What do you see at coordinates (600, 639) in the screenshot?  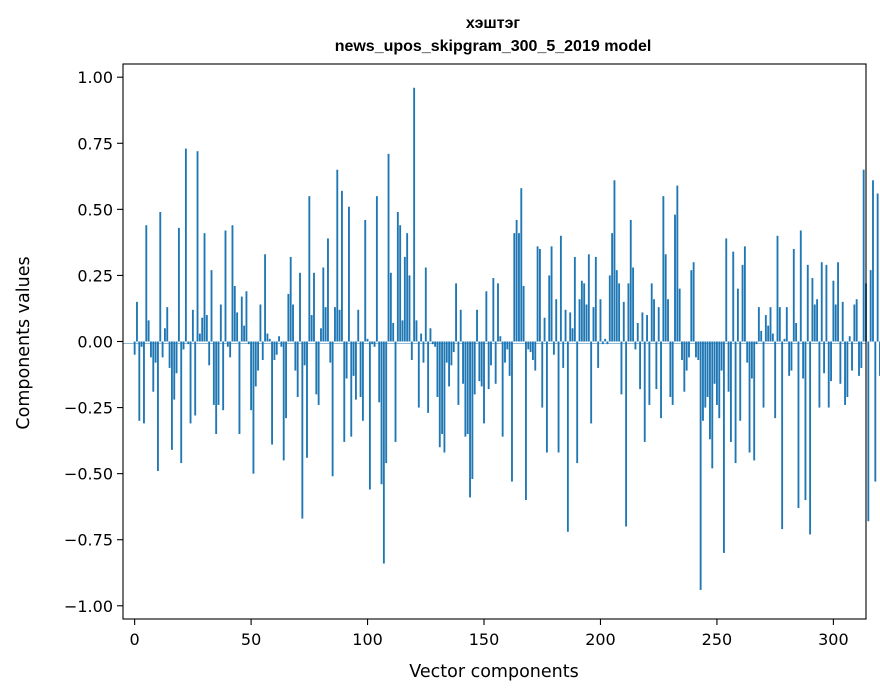 I see `x-tick-label: 200` at bounding box center [600, 639].